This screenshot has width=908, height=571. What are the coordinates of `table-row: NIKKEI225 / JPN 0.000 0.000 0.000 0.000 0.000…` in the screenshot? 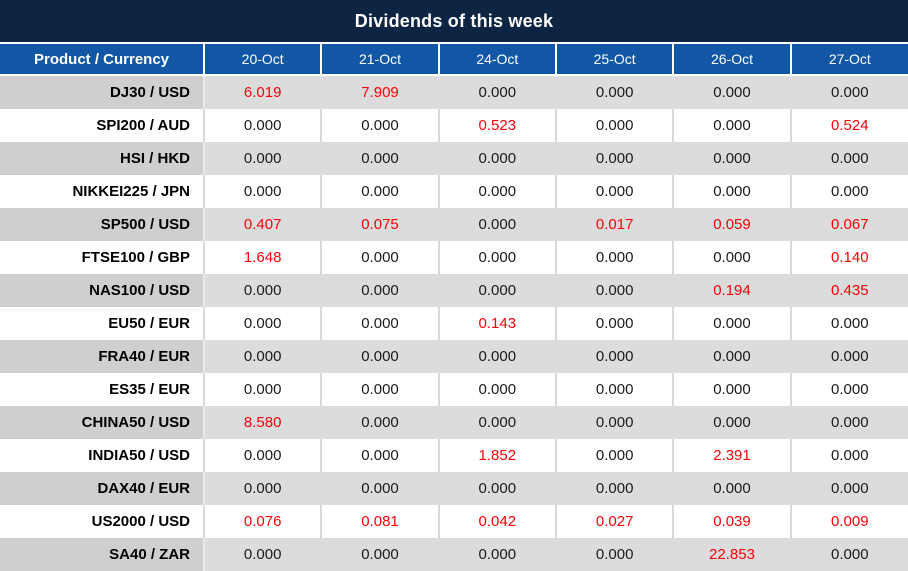 It's located at (454, 191).